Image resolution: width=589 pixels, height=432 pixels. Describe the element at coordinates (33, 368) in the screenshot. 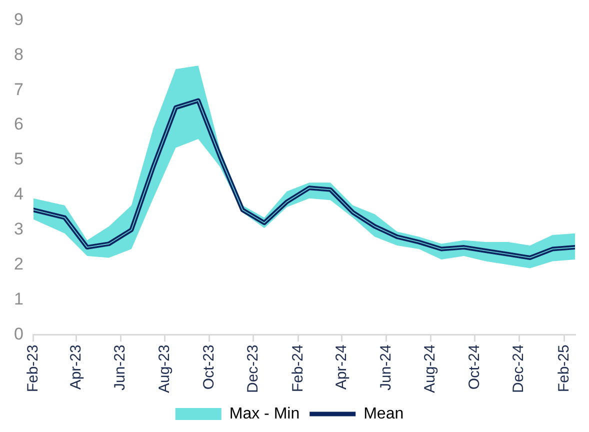

I see `x-tick-label: Feb-23` at that location.